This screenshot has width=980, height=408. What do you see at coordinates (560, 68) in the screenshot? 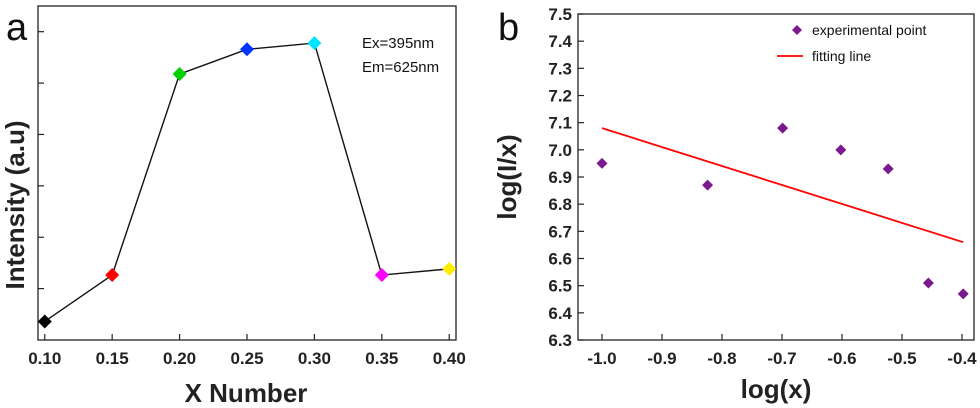
I see `panel-b-y-tick-label: 7.3` at bounding box center [560, 68].